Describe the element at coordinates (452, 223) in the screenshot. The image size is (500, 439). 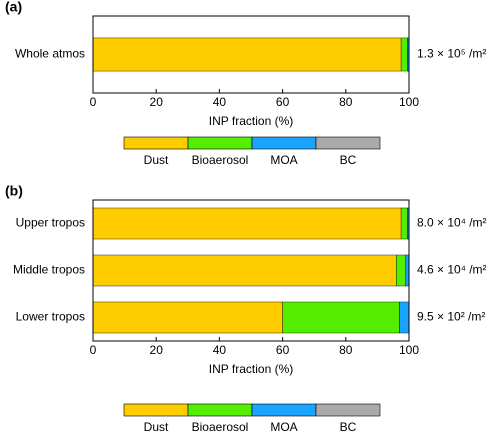
I see `annotation: 8.0 × 10⁴ /m²` at that location.